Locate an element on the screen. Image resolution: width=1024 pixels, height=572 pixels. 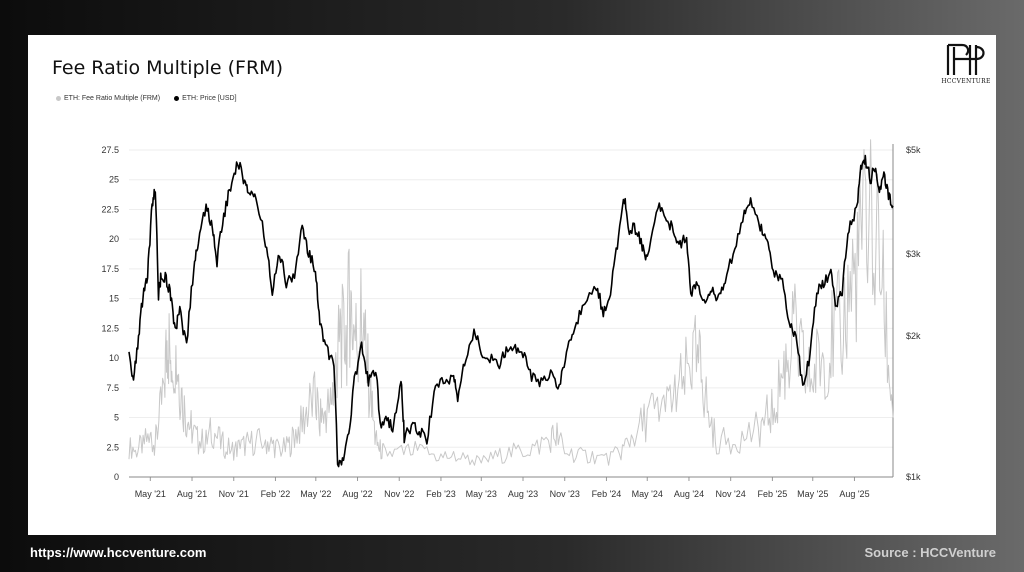
y-right-tick-label: $2k is located at coordinates (913, 336).